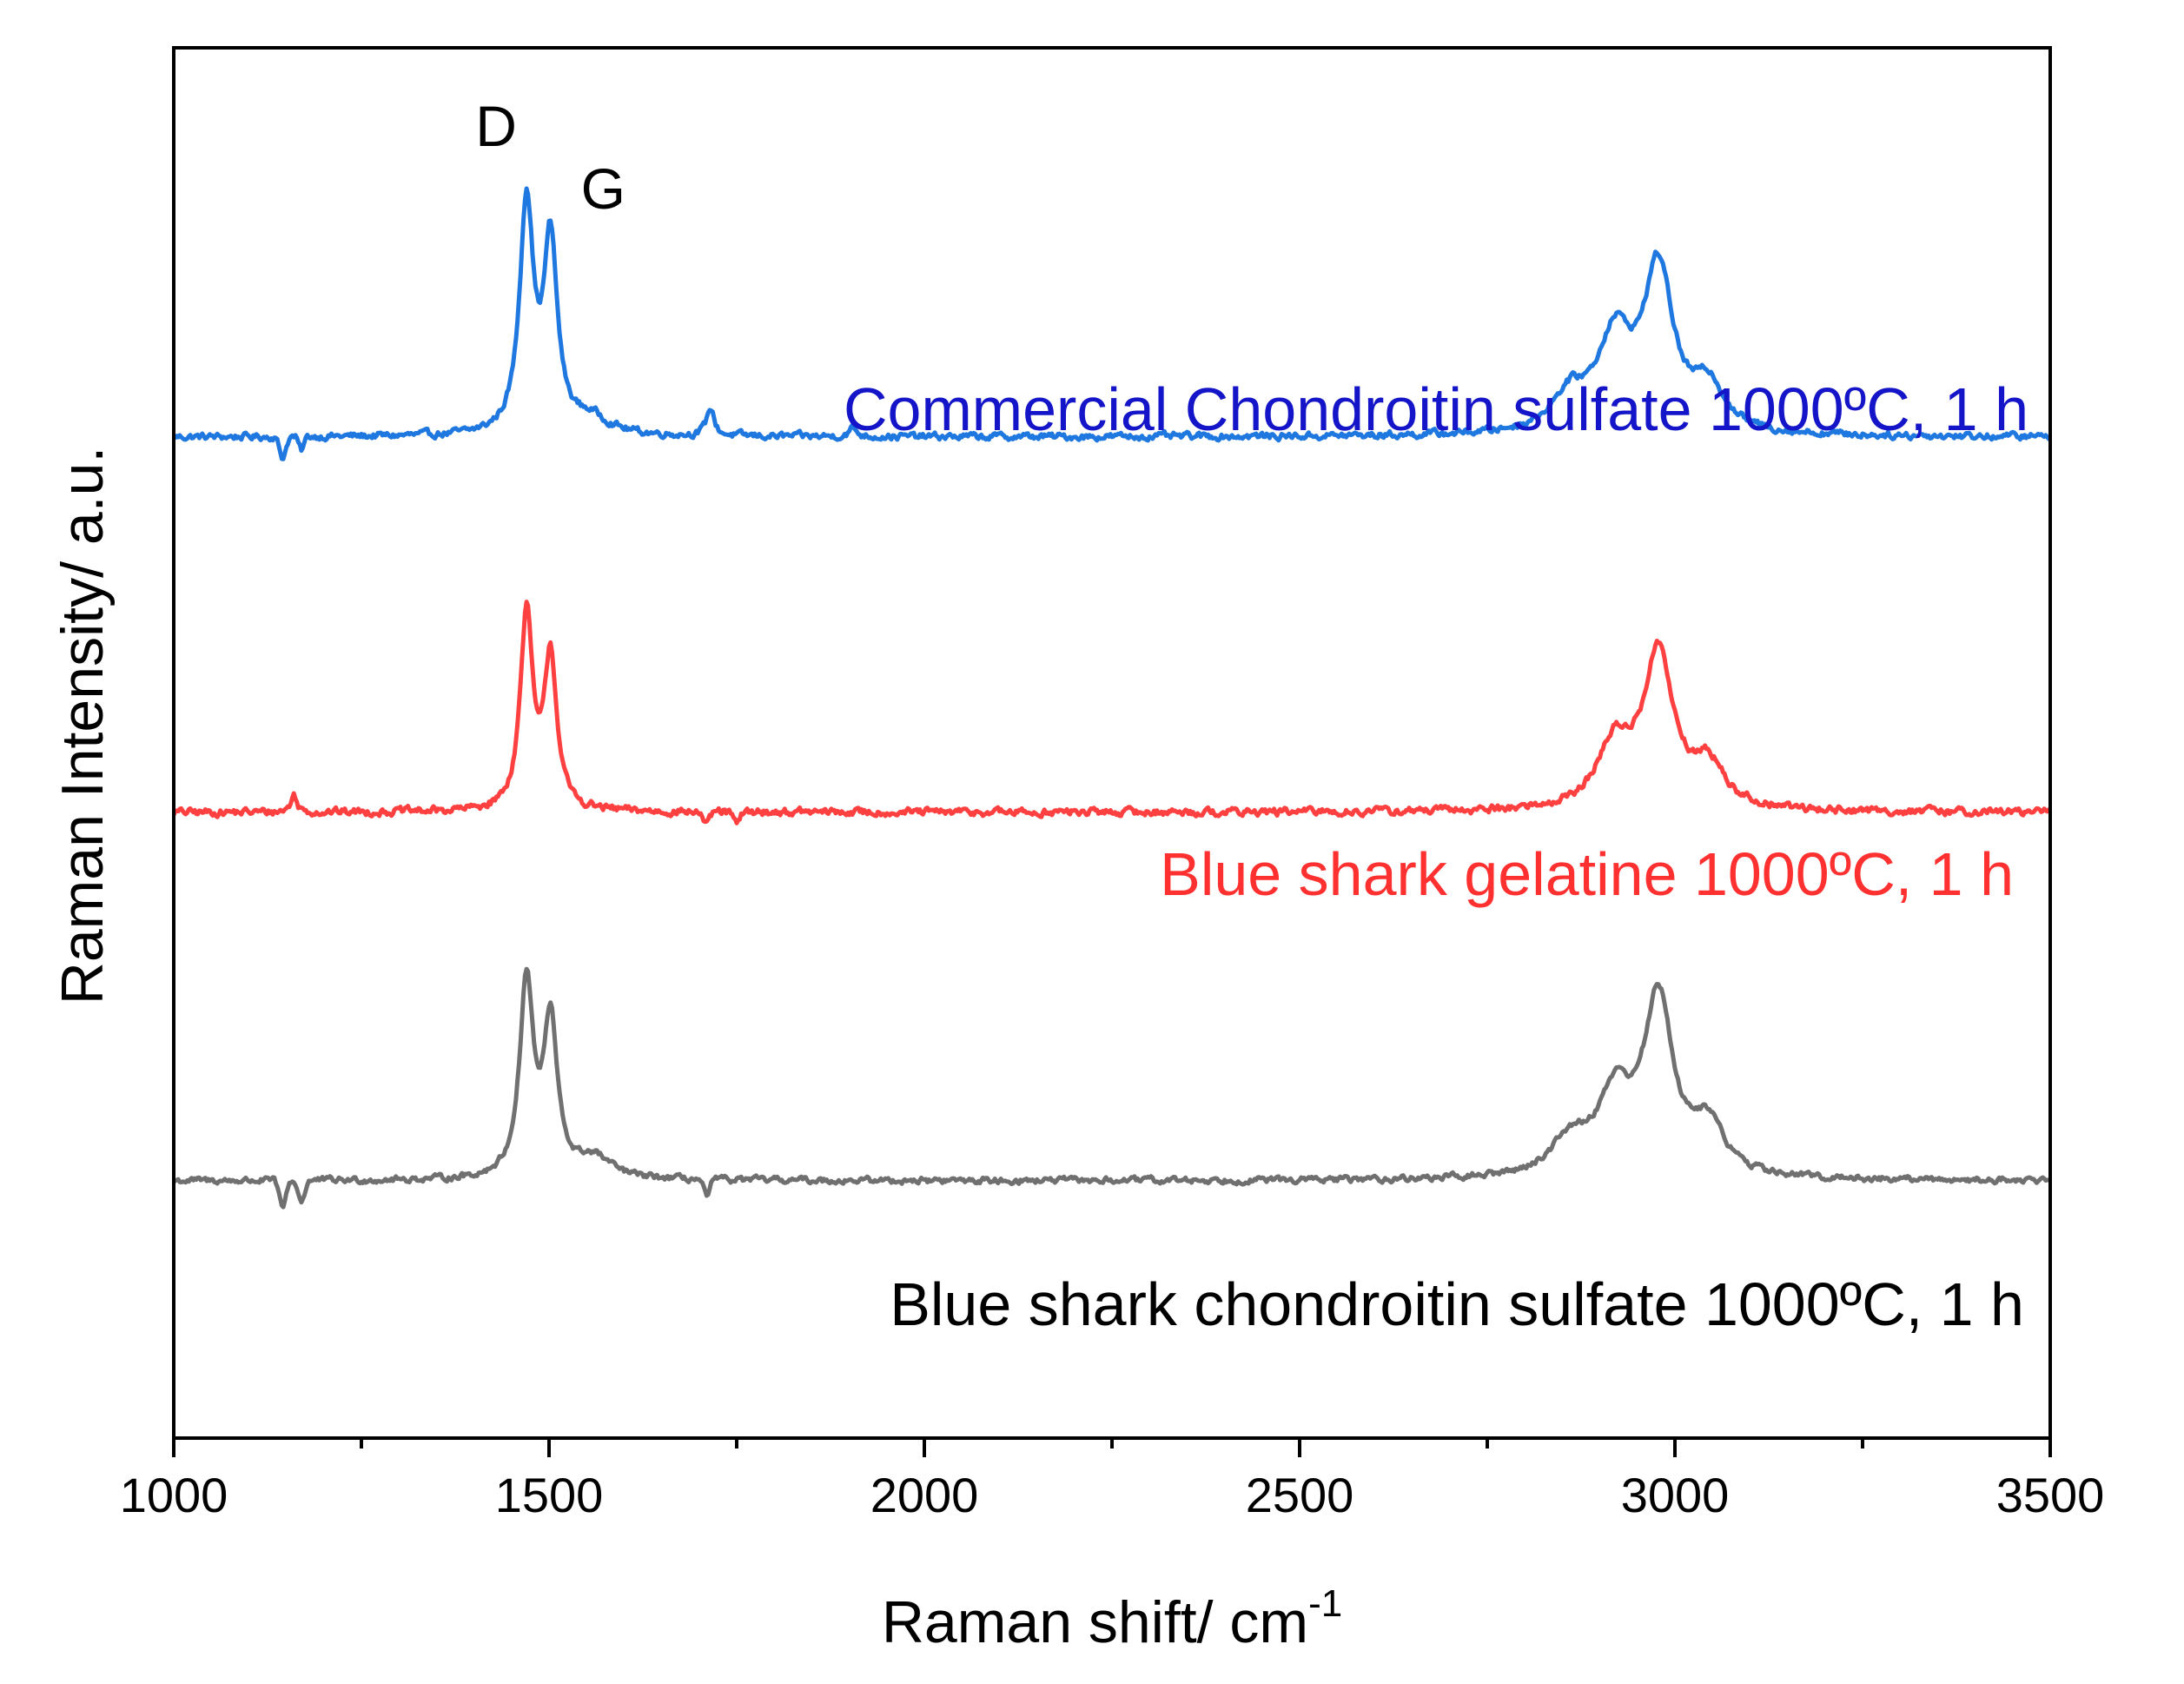 The image size is (2184, 1684). I want to click on peak-annotation-d: D, so click(496, 126).